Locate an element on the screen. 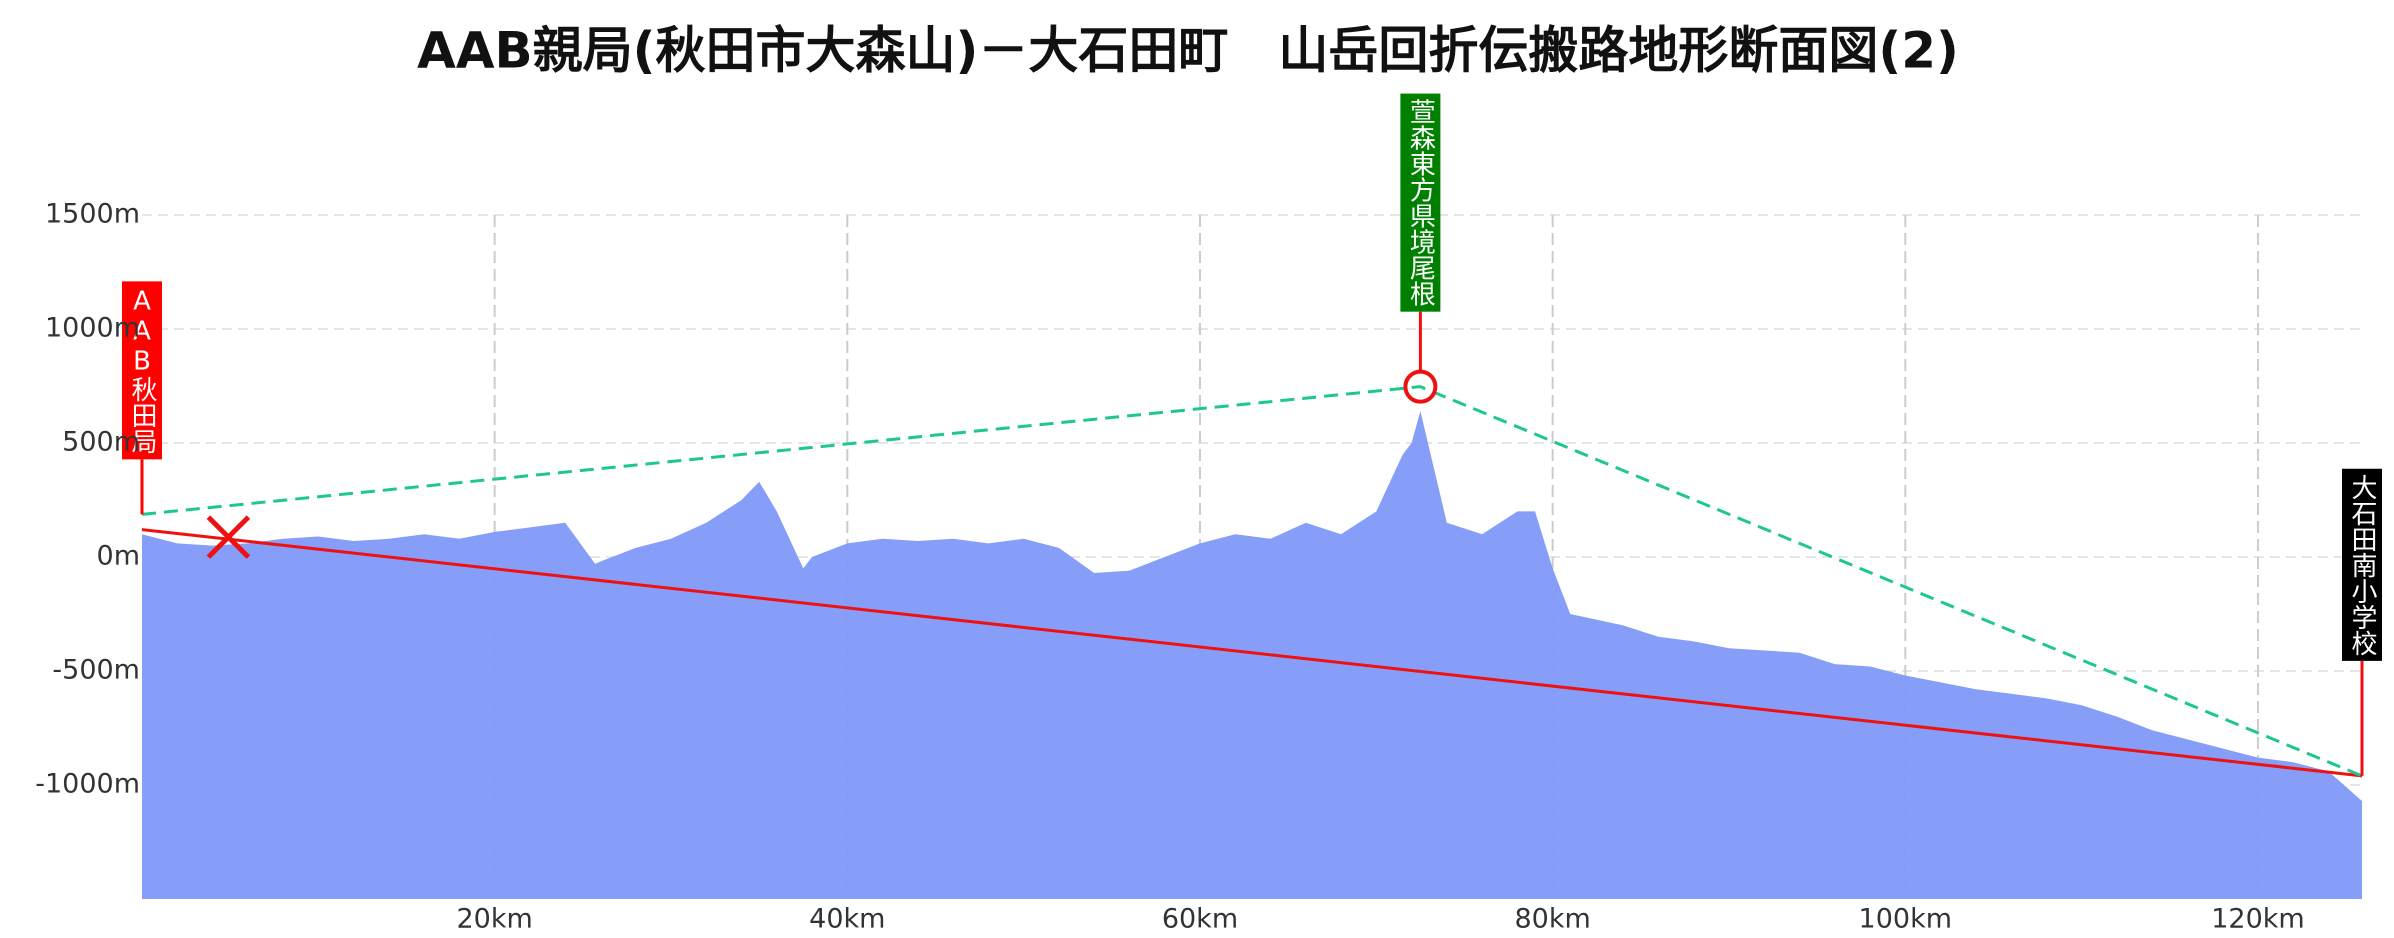 Image resolution: width=2394 pixels, height=938 pixels. x-tick-label: 80km is located at coordinates (1552, 919).